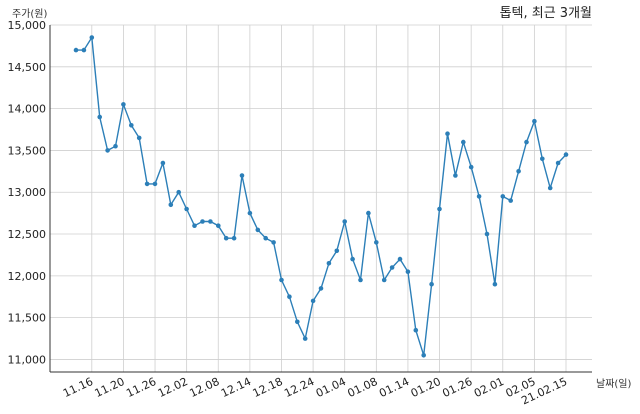 The image size is (640, 414). What do you see at coordinates (27, 150) in the screenshot?
I see `y-tick-label: 13,500` at bounding box center [27, 150].